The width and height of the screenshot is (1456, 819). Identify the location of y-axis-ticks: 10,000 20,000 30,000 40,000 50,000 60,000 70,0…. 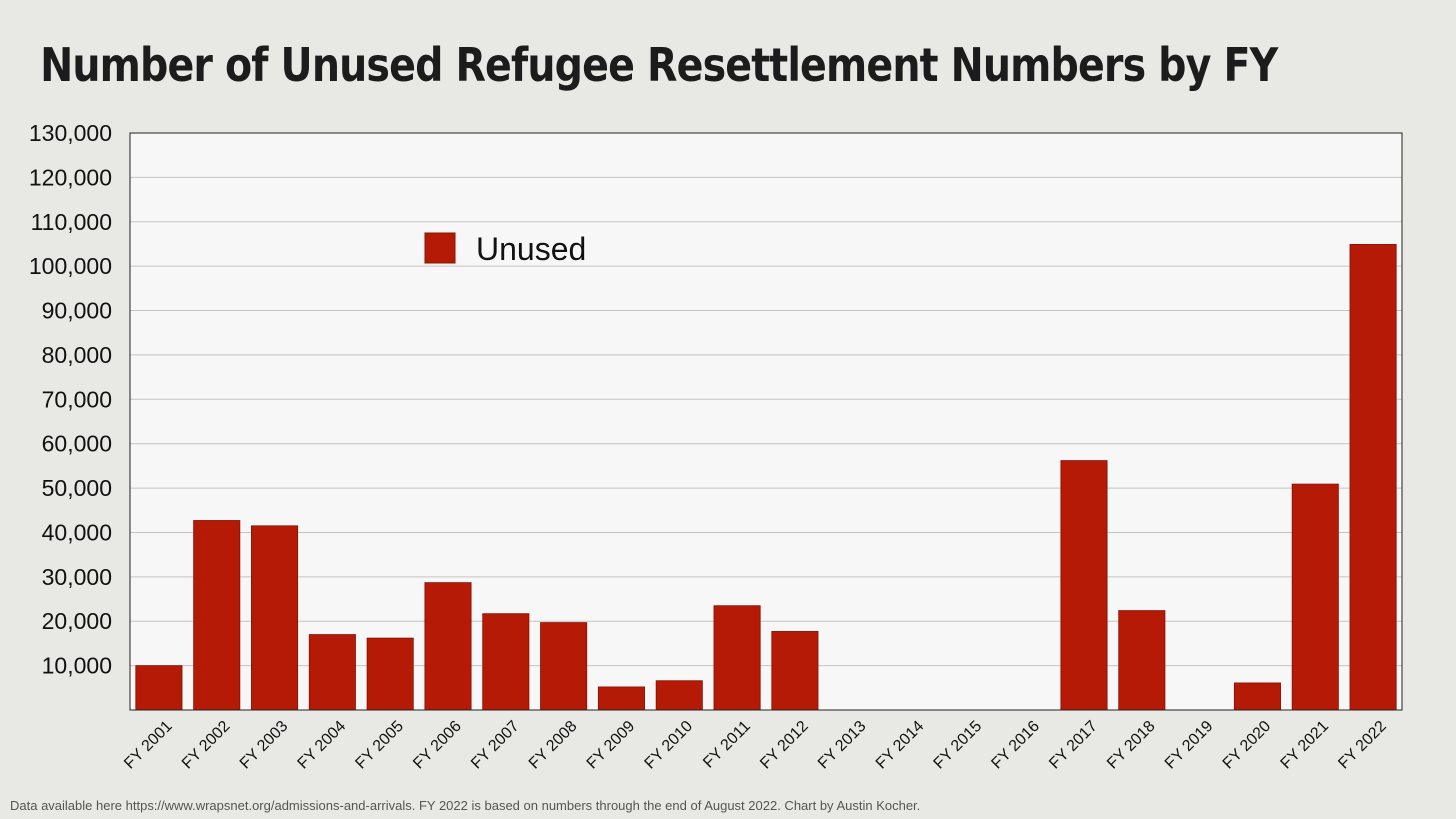
(70, 399).